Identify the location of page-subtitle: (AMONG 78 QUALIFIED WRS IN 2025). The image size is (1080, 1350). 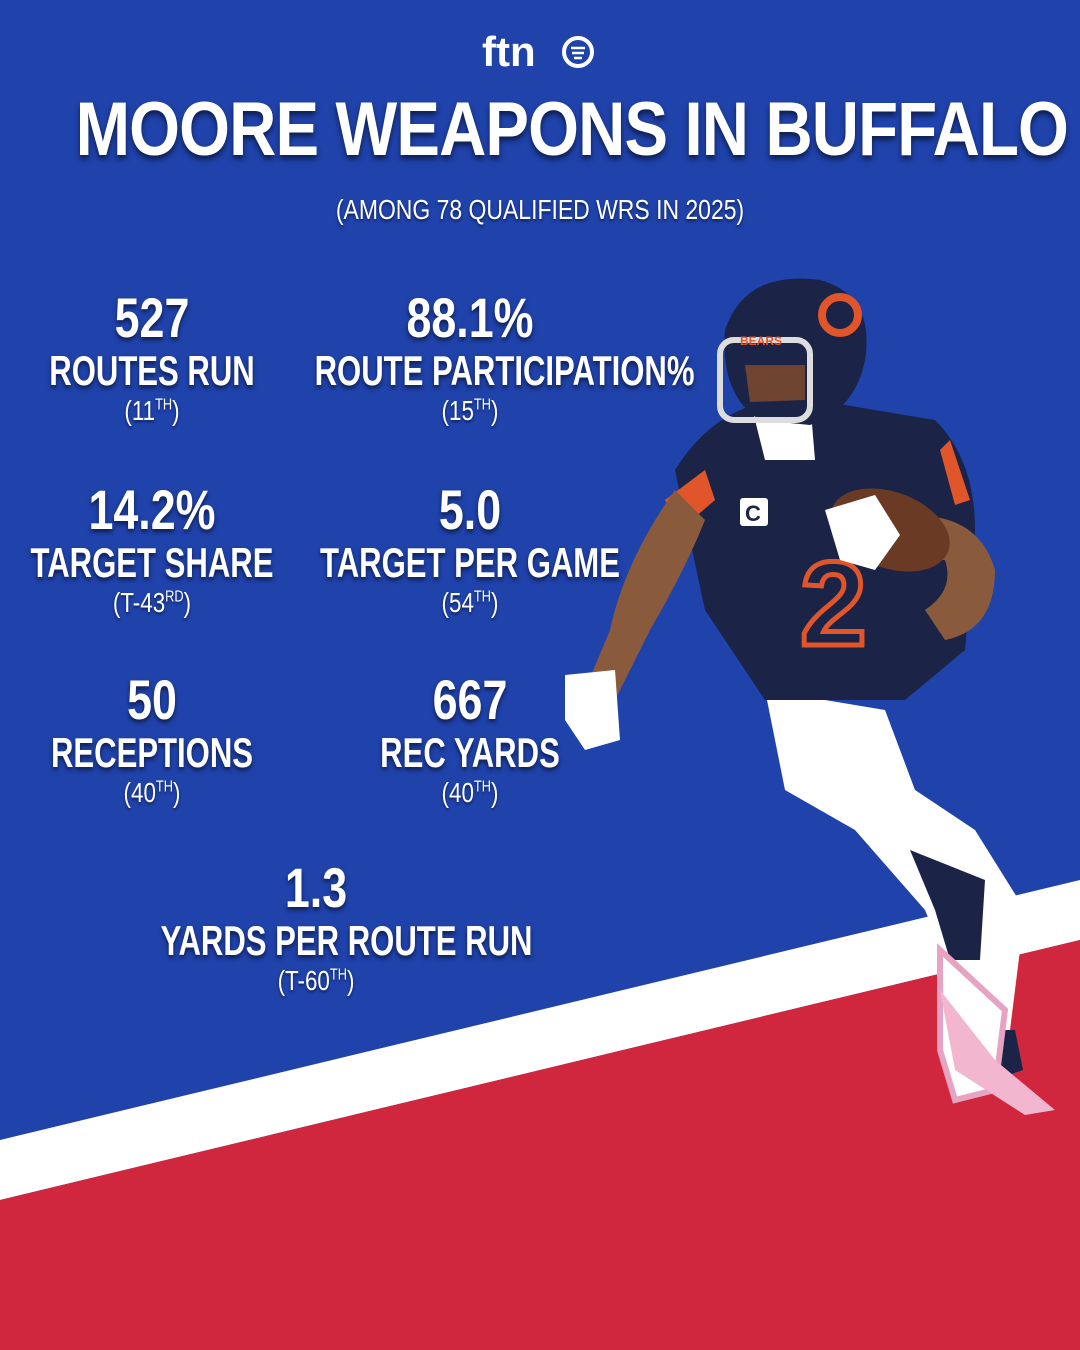
(540, 209).